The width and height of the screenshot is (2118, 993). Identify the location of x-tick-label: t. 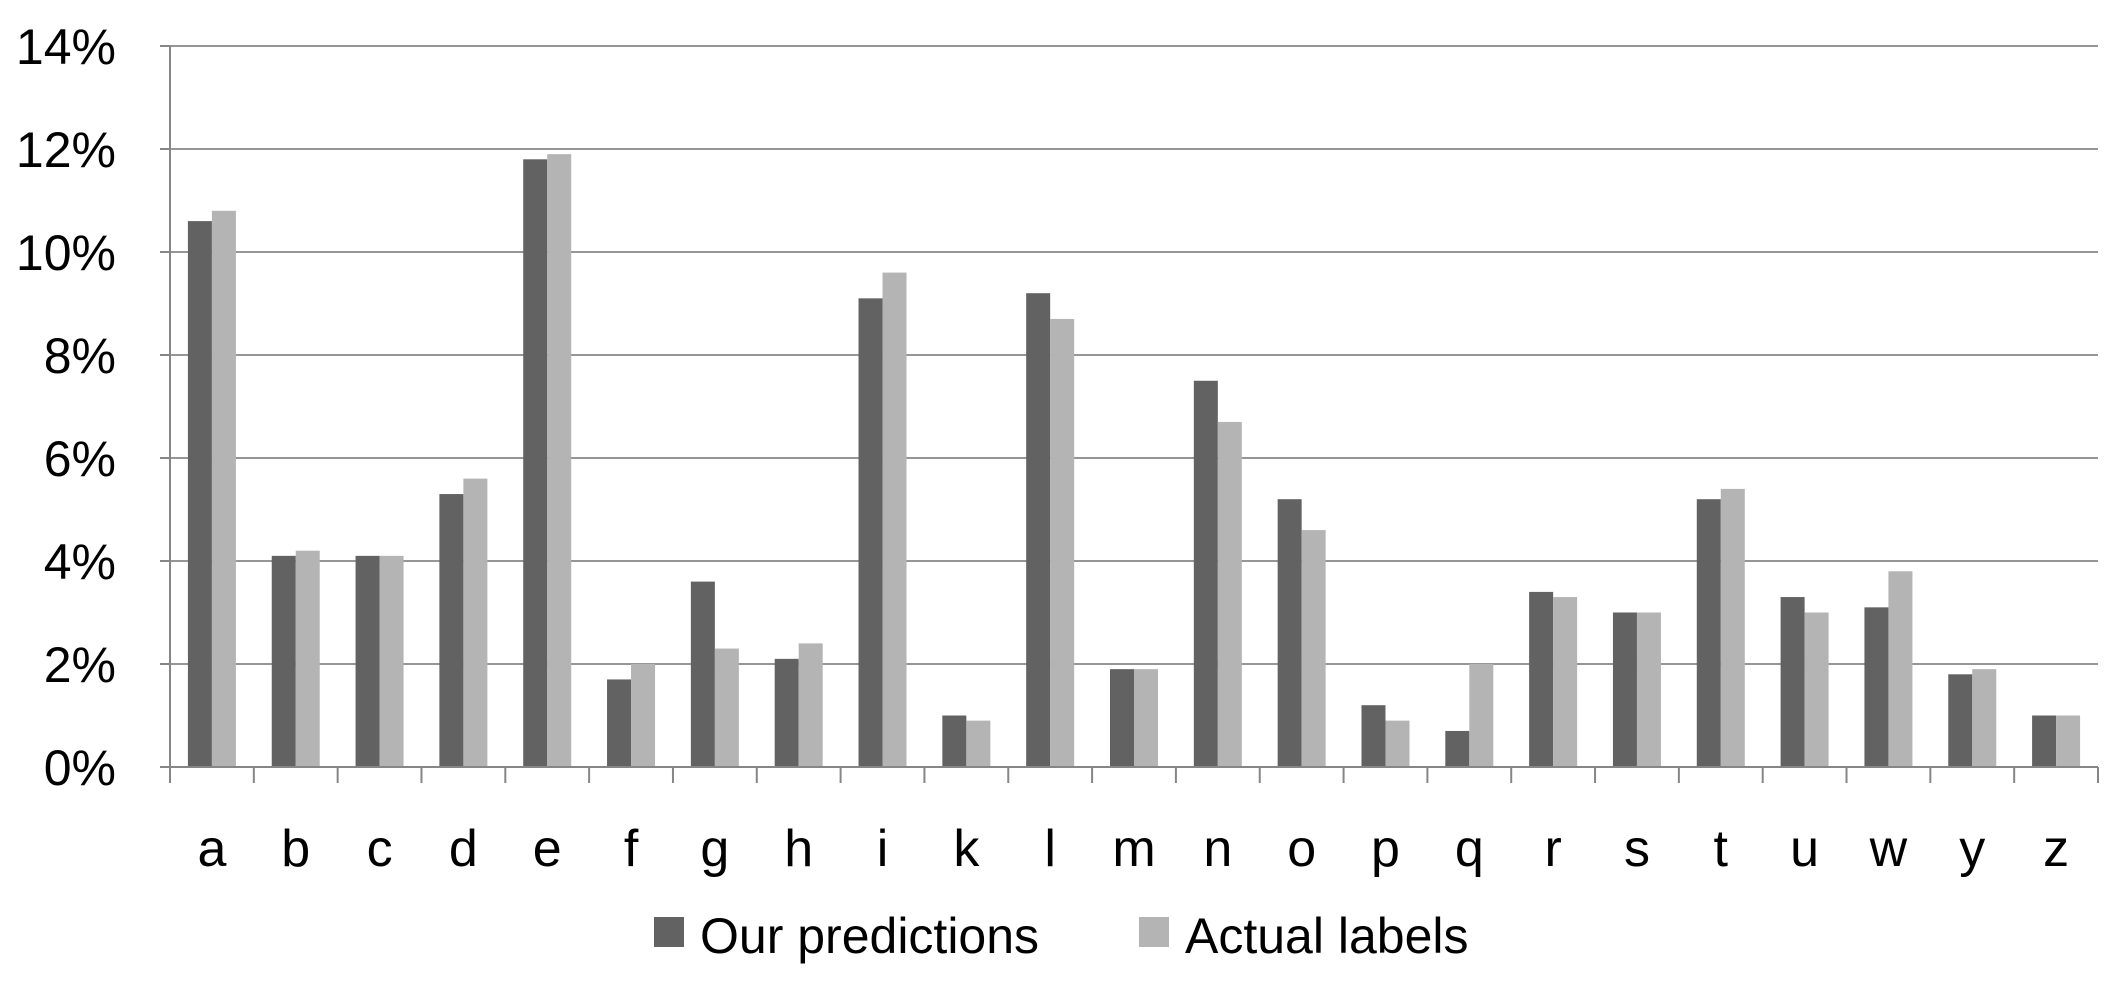
(1721, 849).